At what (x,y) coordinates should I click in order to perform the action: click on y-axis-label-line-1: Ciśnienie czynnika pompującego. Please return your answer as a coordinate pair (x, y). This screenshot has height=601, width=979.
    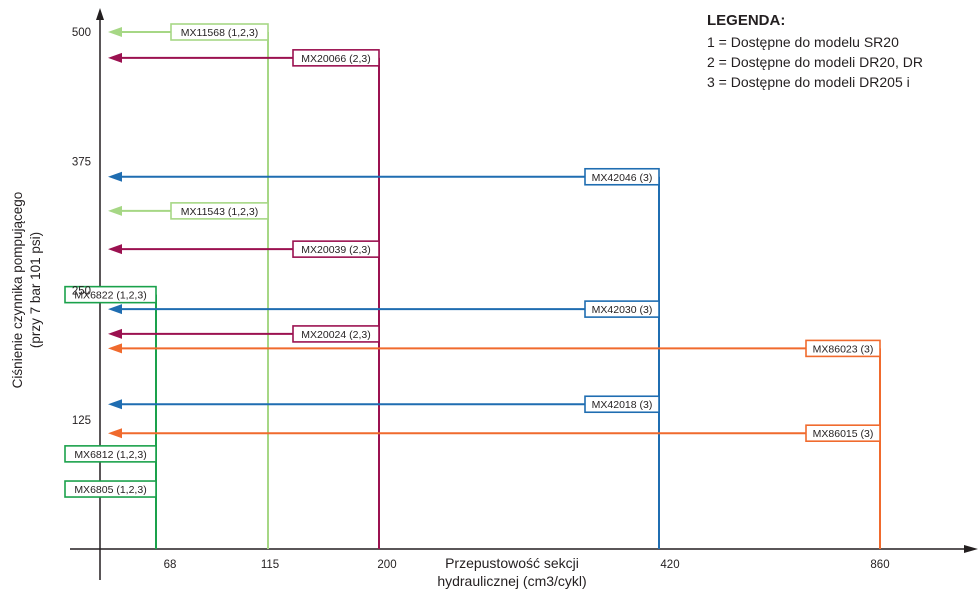
    Looking at the image, I should click on (17, 290).